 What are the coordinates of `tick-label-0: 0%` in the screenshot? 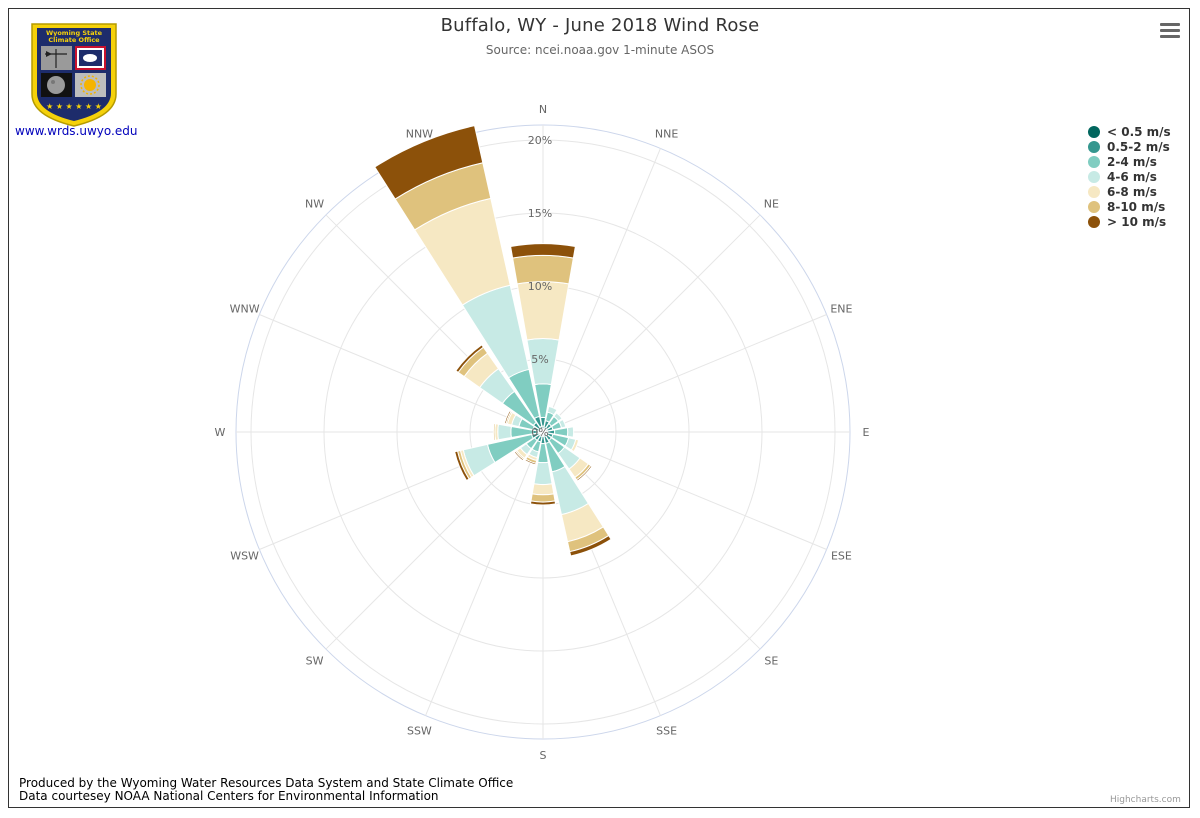 It's located at (539, 432).